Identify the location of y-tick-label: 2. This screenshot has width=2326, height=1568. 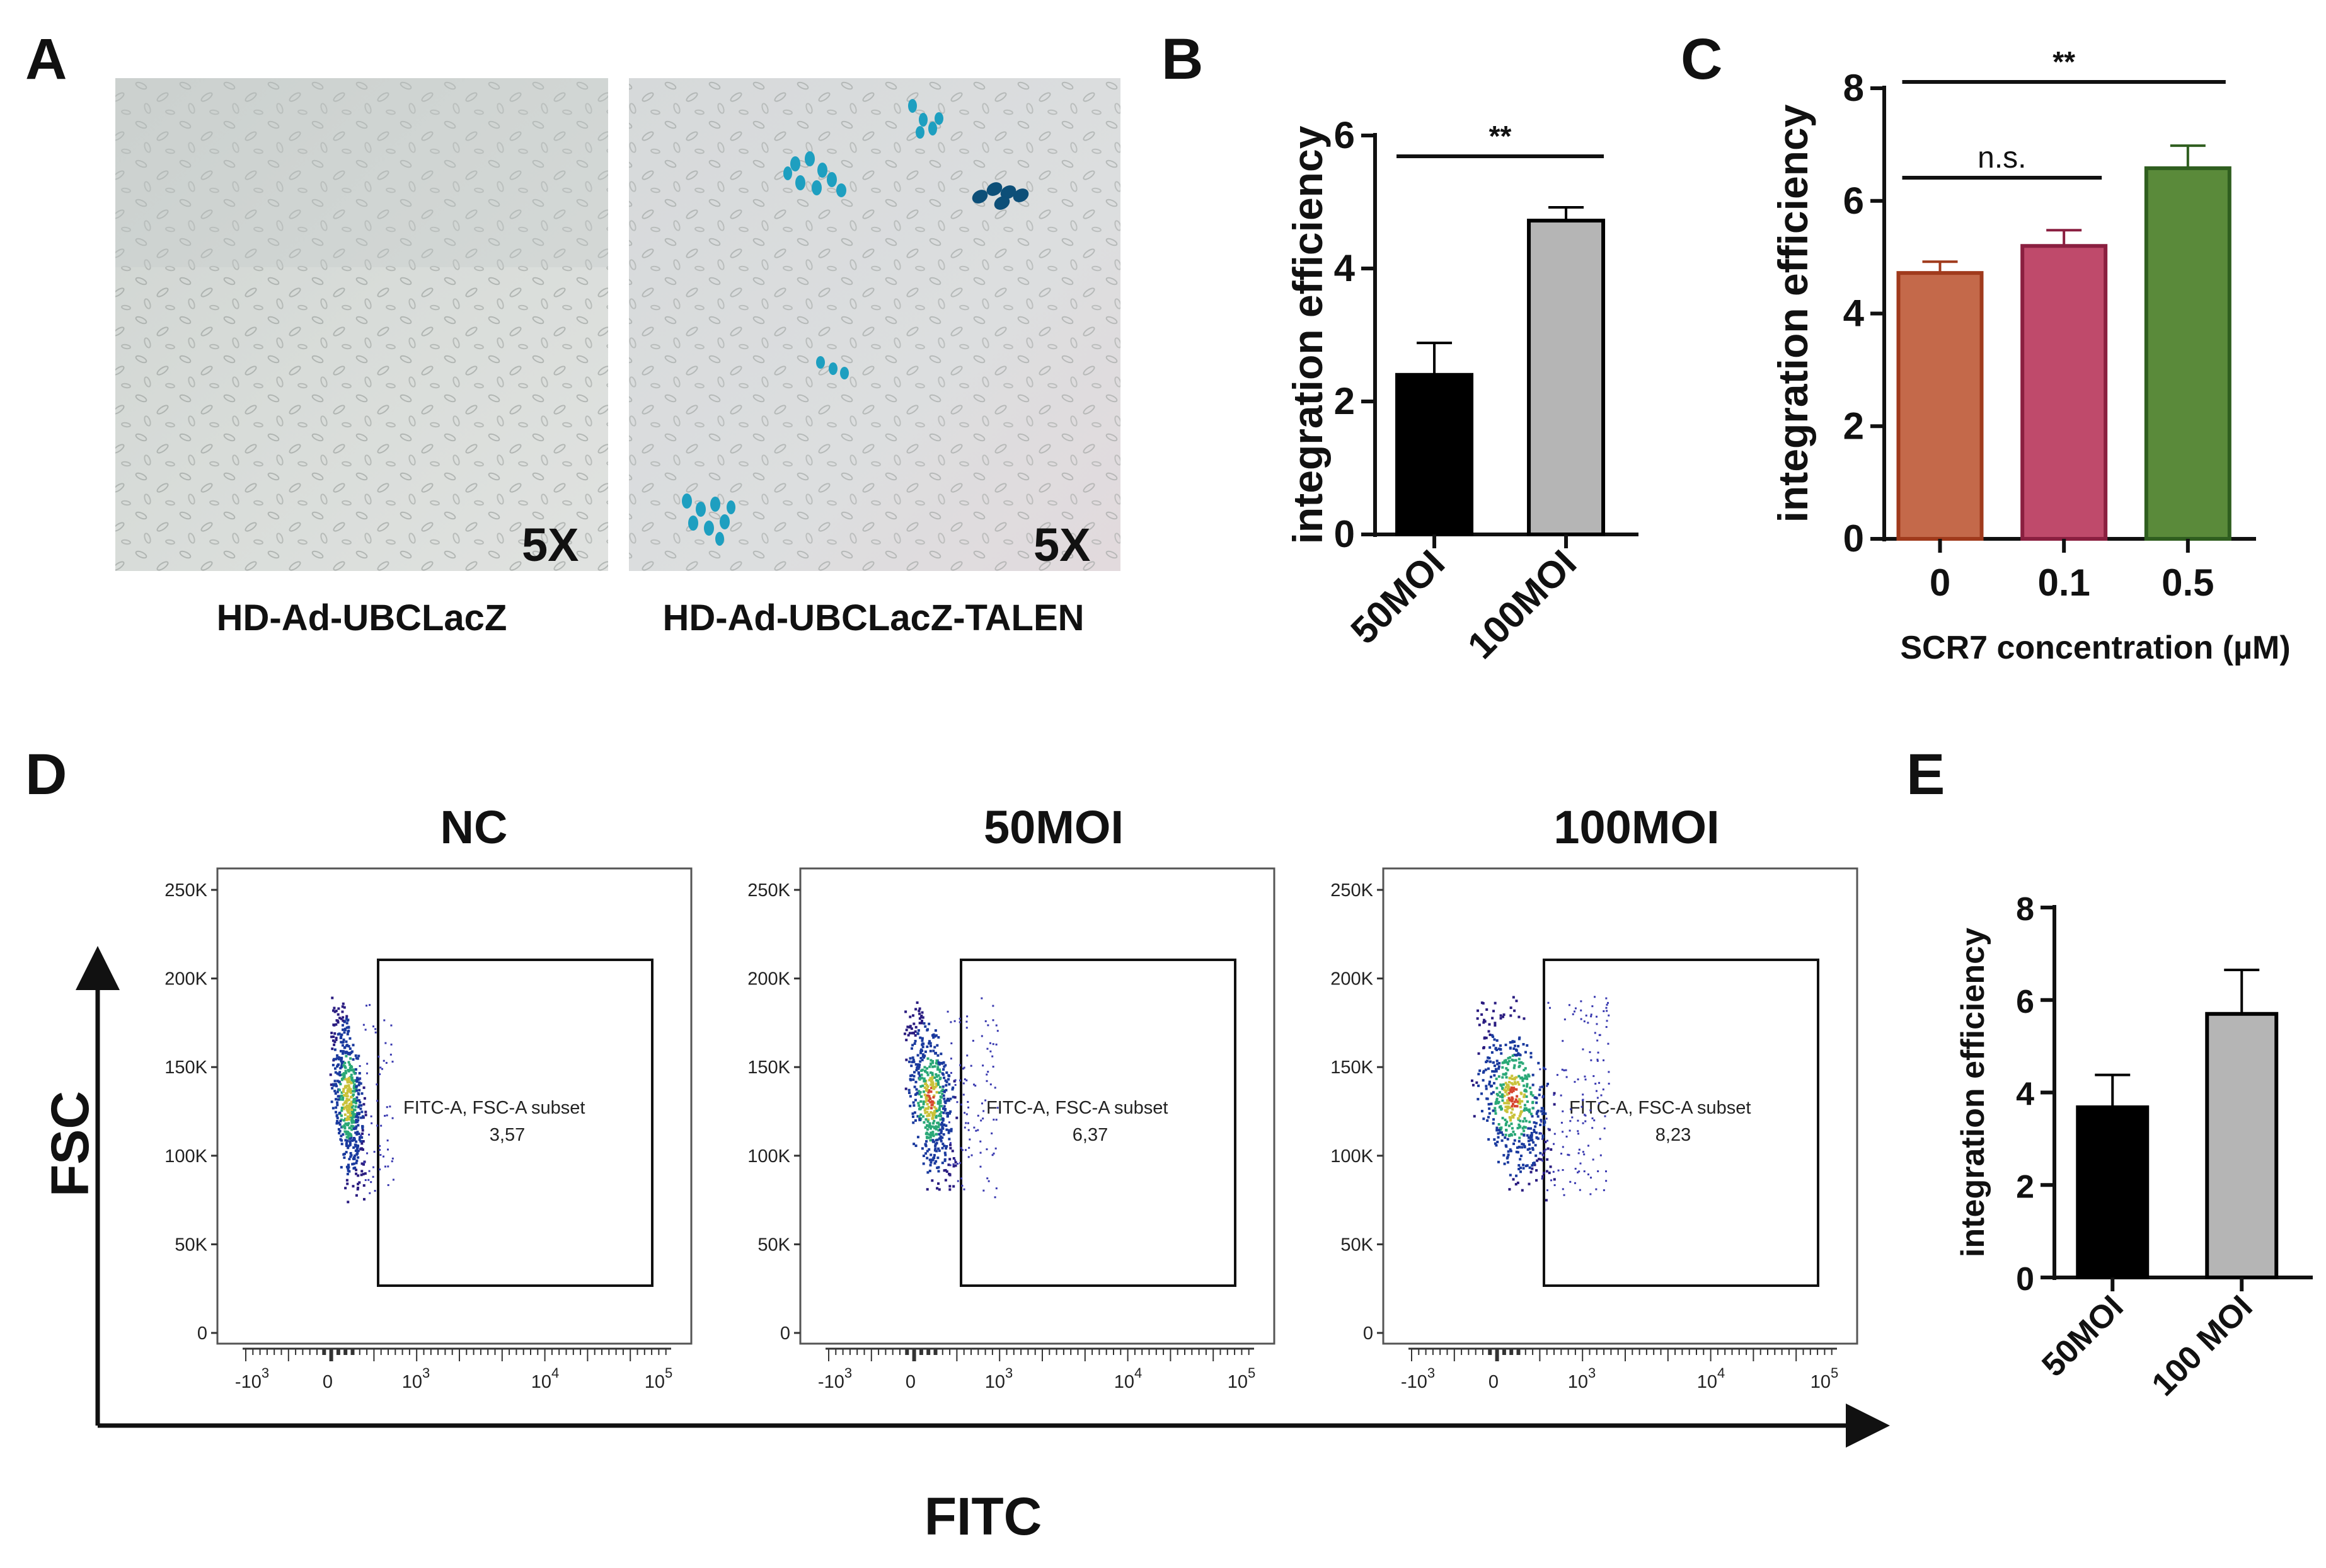
(2025, 1186).